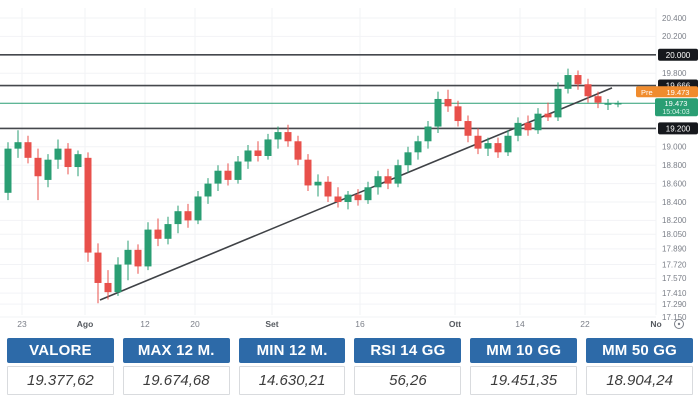  I want to click on price-badge-19.200: 19.200, so click(678, 128).